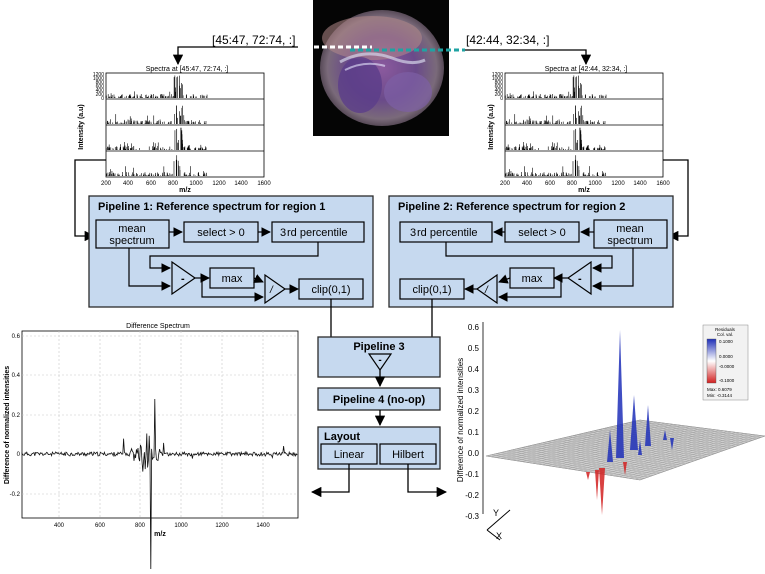 The height and width of the screenshot is (574, 765). I want to click on pipeline1-subtract-op, so click(184, 278).